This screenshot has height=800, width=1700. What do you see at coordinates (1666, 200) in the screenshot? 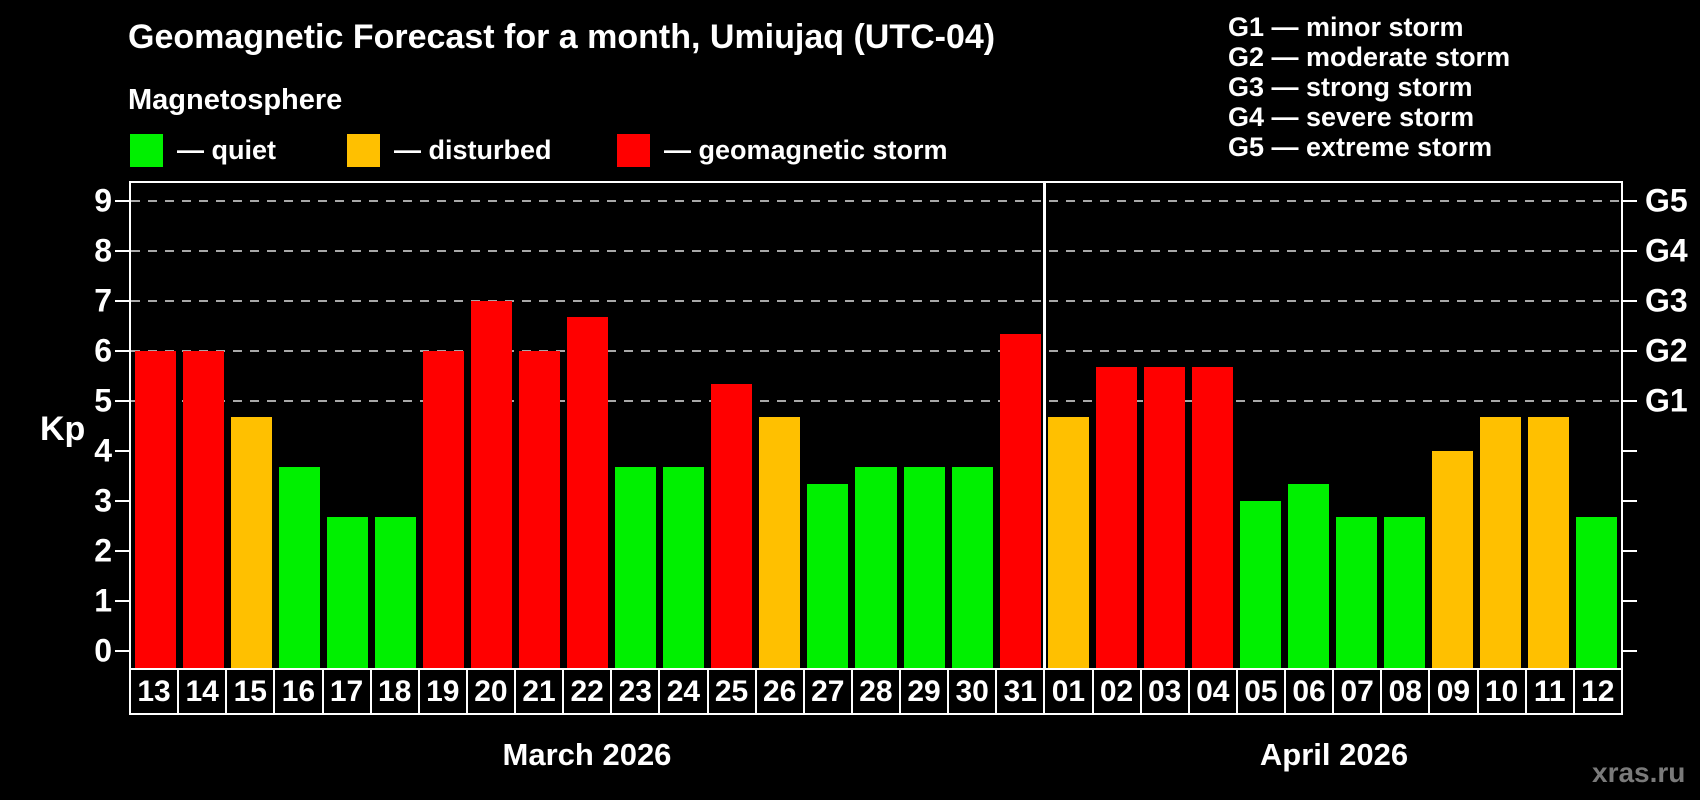
I see `g-scale-label-g5: G5` at bounding box center [1666, 200].